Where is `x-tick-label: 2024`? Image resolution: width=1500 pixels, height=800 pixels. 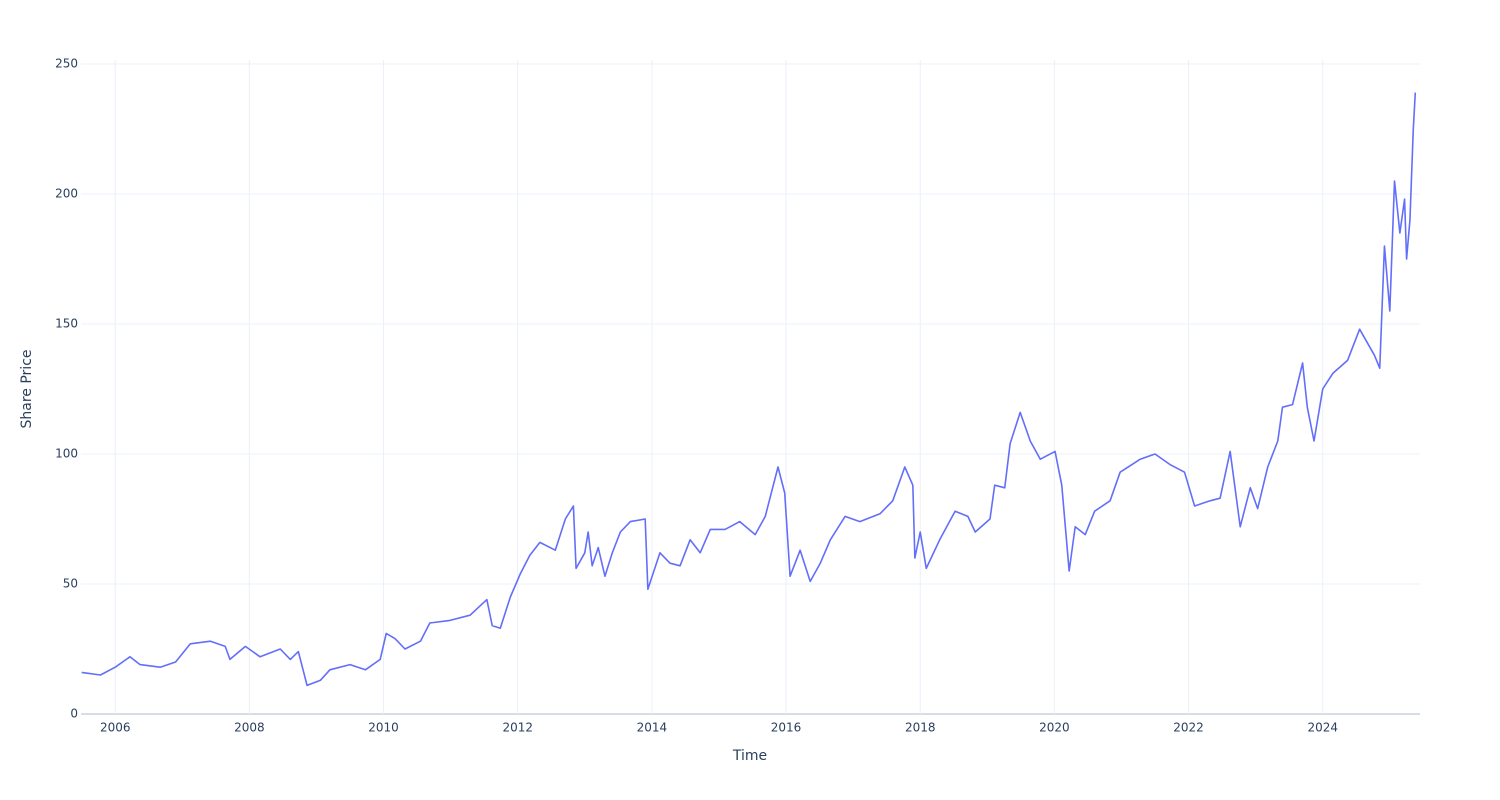
x-tick-label: 2024 is located at coordinates (1322, 728).